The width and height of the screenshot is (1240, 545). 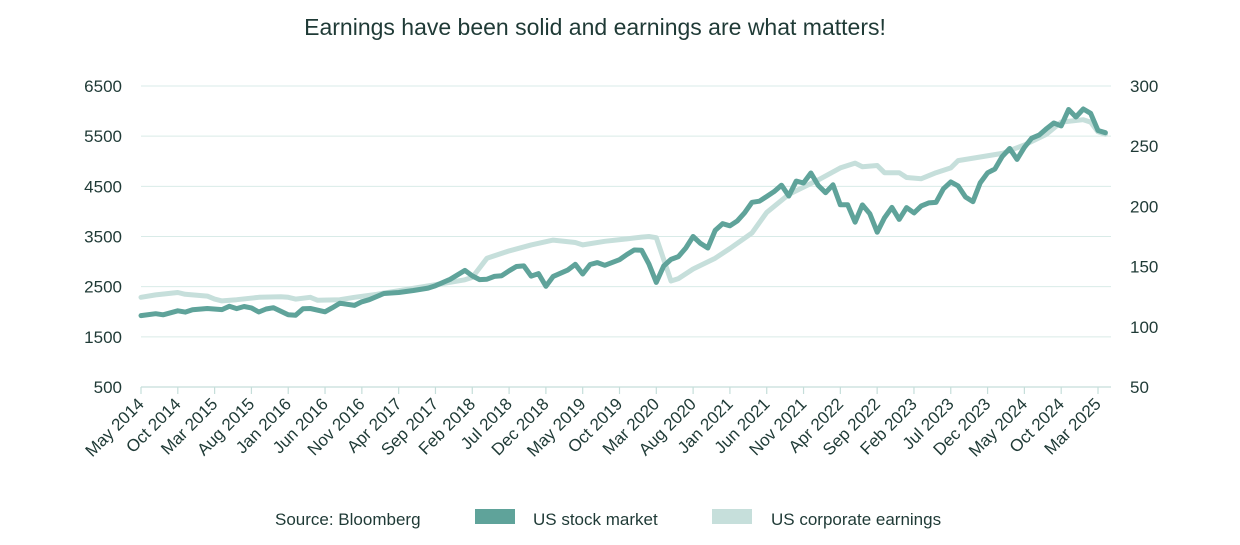 I want to click on y-right-tick-label: 300, so click(x=1144, y=86).